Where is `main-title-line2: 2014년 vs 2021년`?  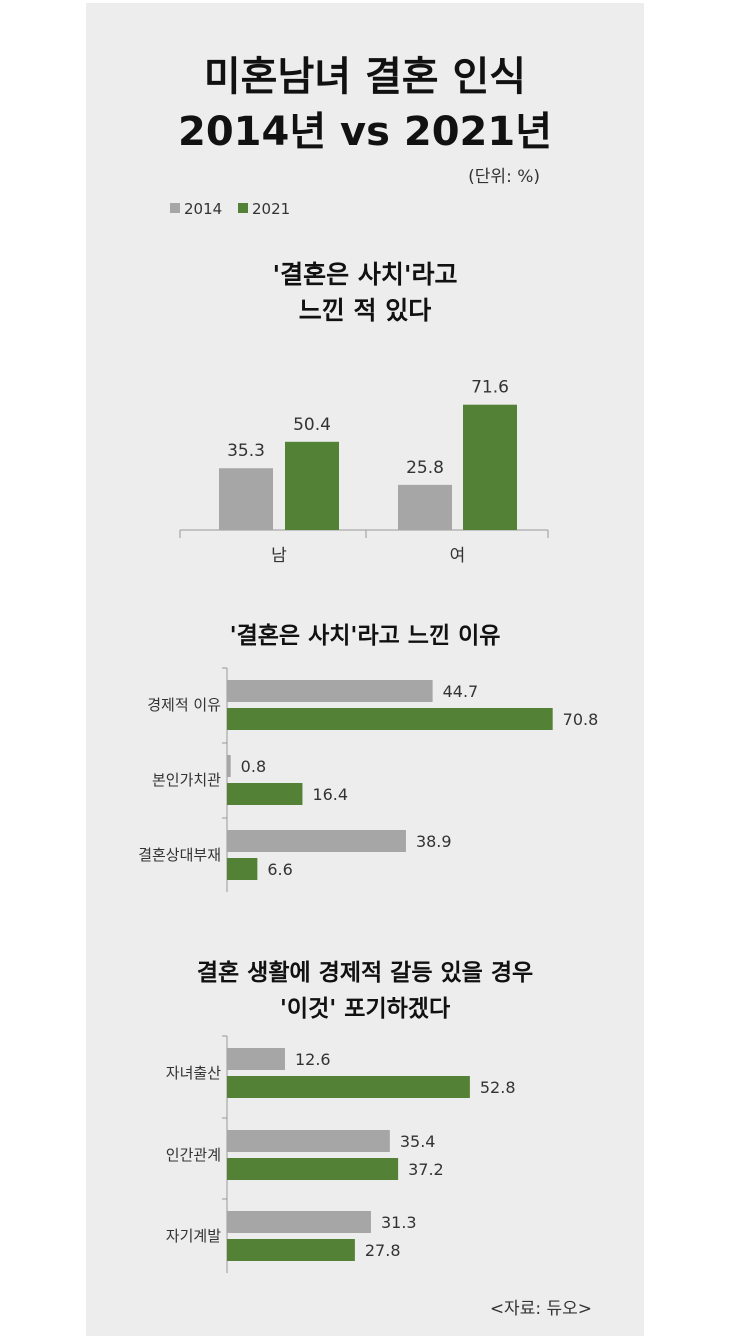 main-title-line2: 2014년 vs 2021년 is located at coordinates (365, 132).